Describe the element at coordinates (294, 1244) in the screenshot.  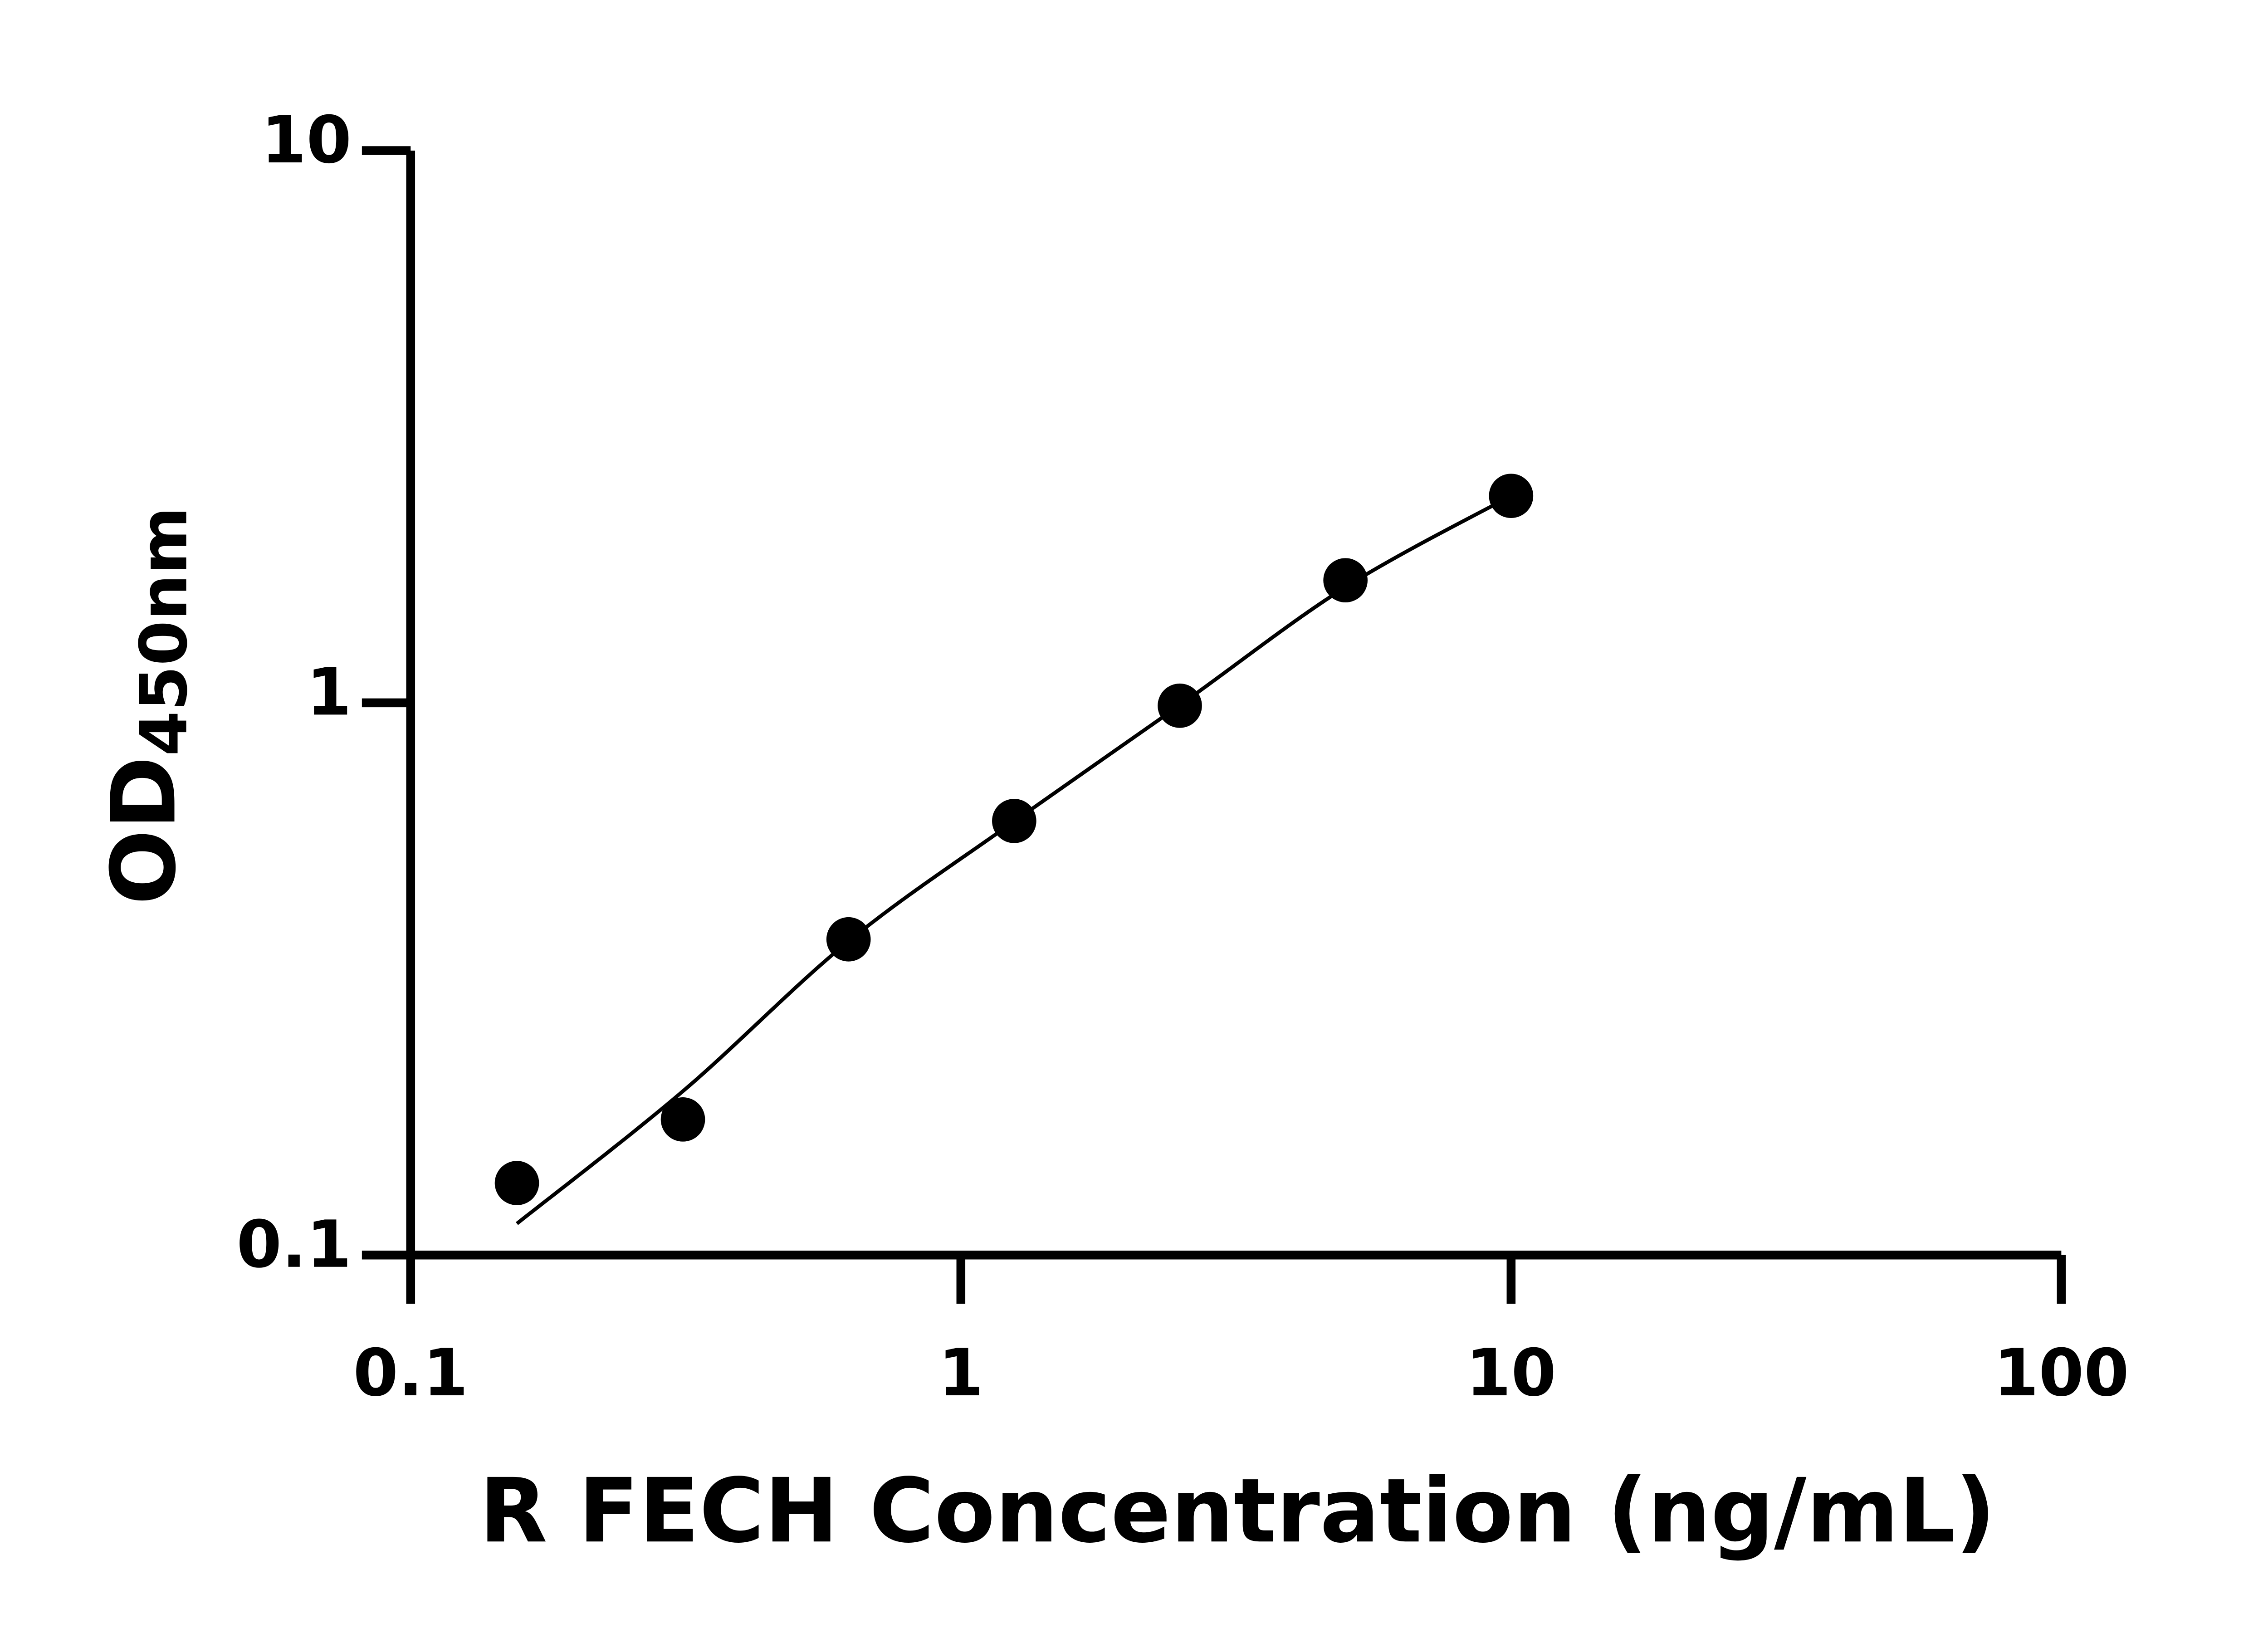
I see `y-tick-label: 0.1` at that location.